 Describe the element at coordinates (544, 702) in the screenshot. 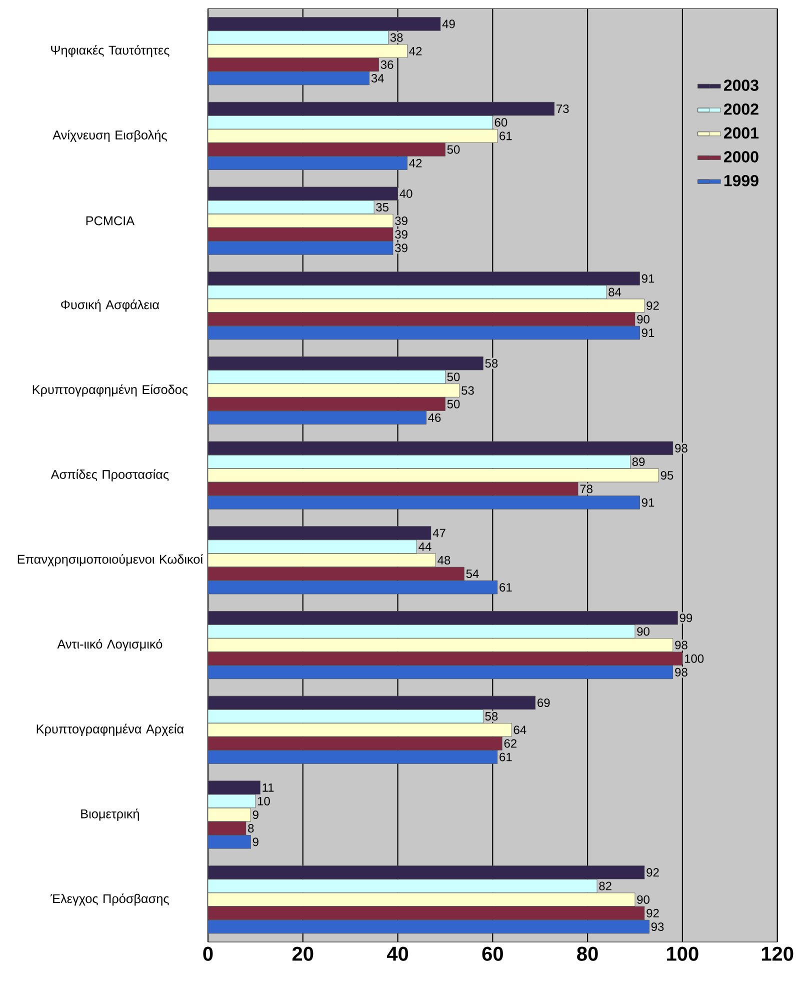

I see `data-label: 69` at that location.